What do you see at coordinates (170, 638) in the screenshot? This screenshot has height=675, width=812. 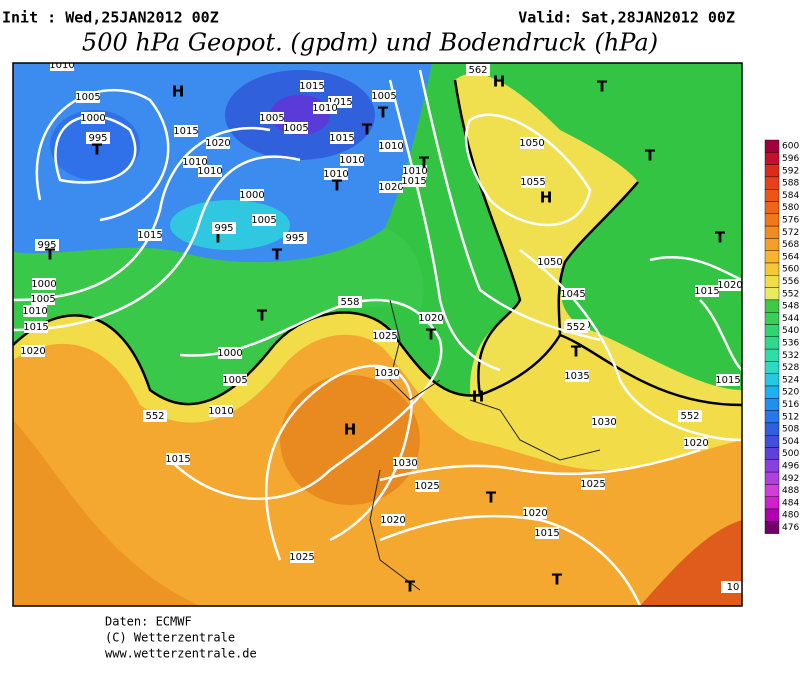 I see `footer-line: (C) Wetterzentrale` at bounding box center [170, 638].